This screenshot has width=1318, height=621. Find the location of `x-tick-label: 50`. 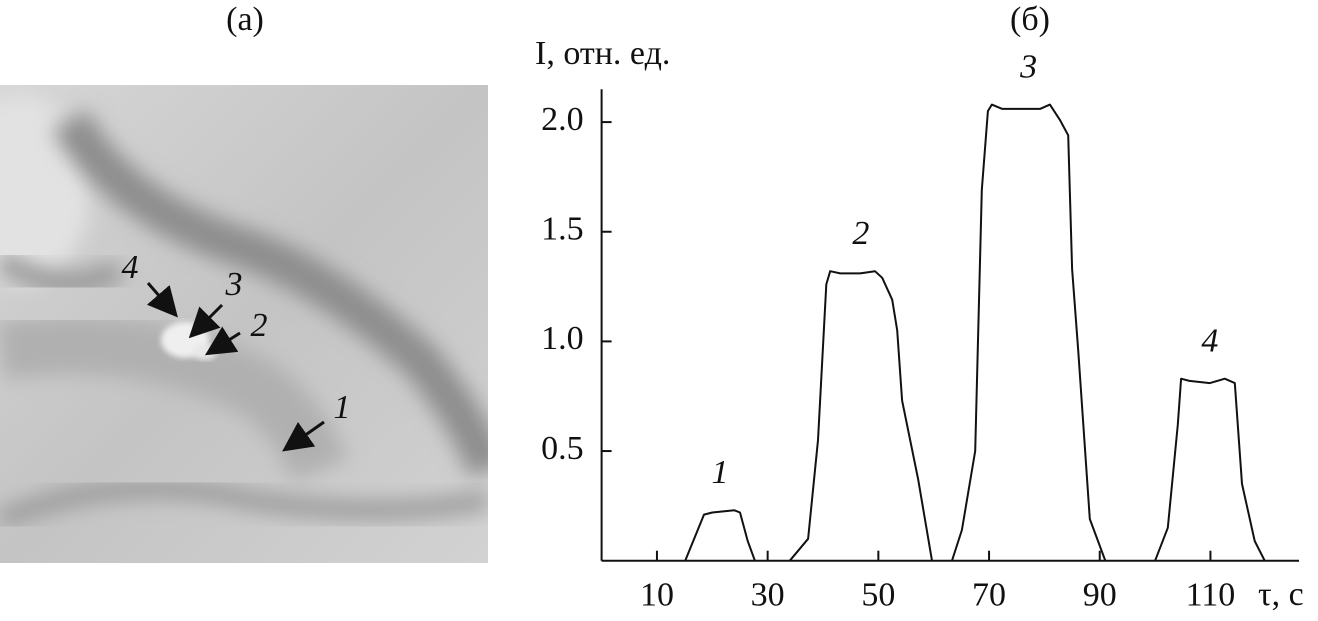

x-tick-label: 50 is located at coordinates (878, 594).